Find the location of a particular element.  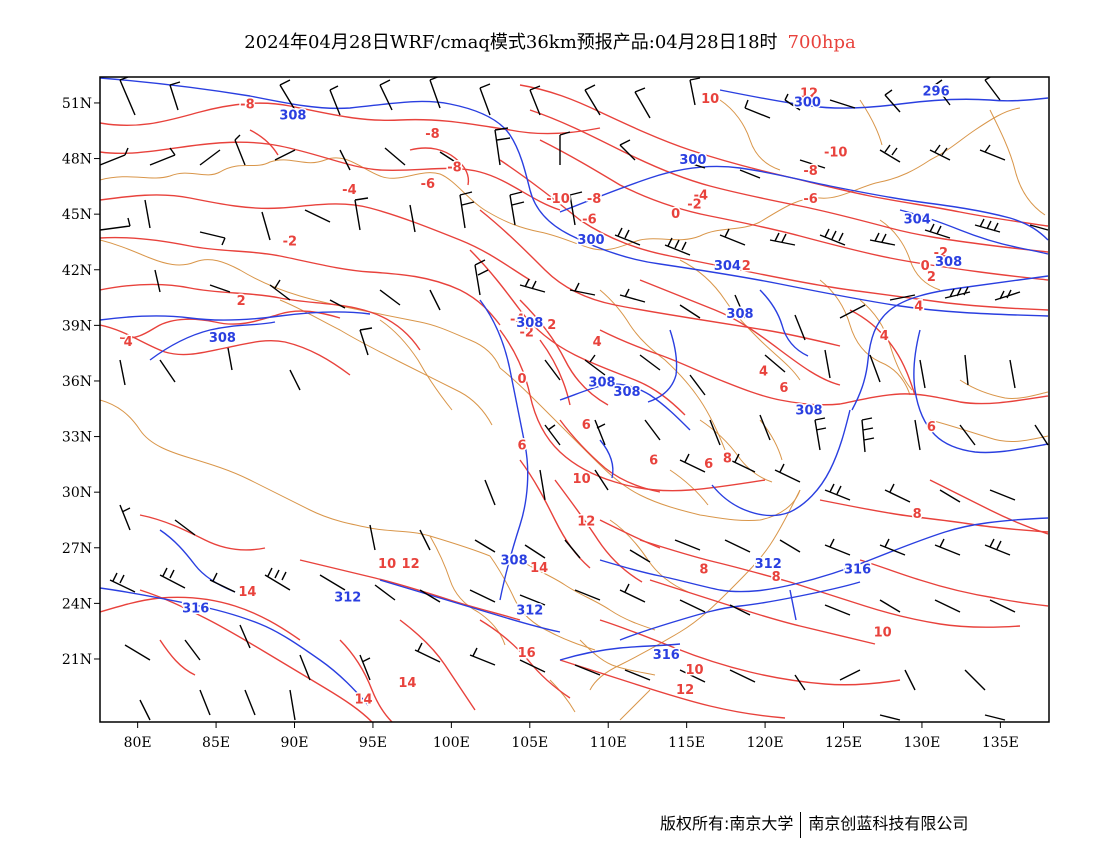

x-tick-label: 105E is located at coordinates (529, 743).